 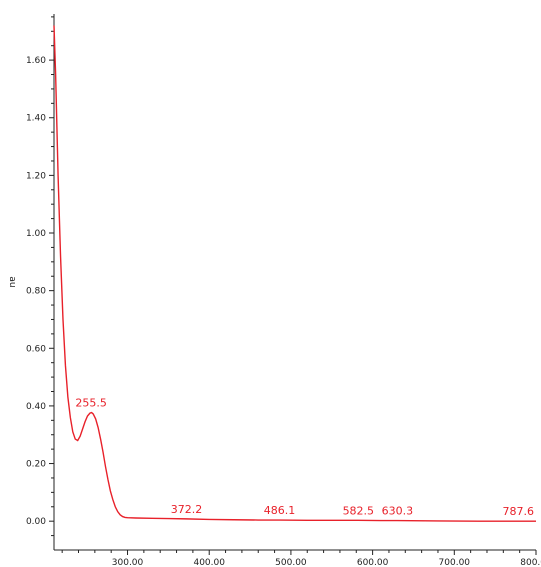 What do you see at coordinates (12, 281) in the screenshot?
I see `y-axis-label: au` at bounding box center [12, 281].